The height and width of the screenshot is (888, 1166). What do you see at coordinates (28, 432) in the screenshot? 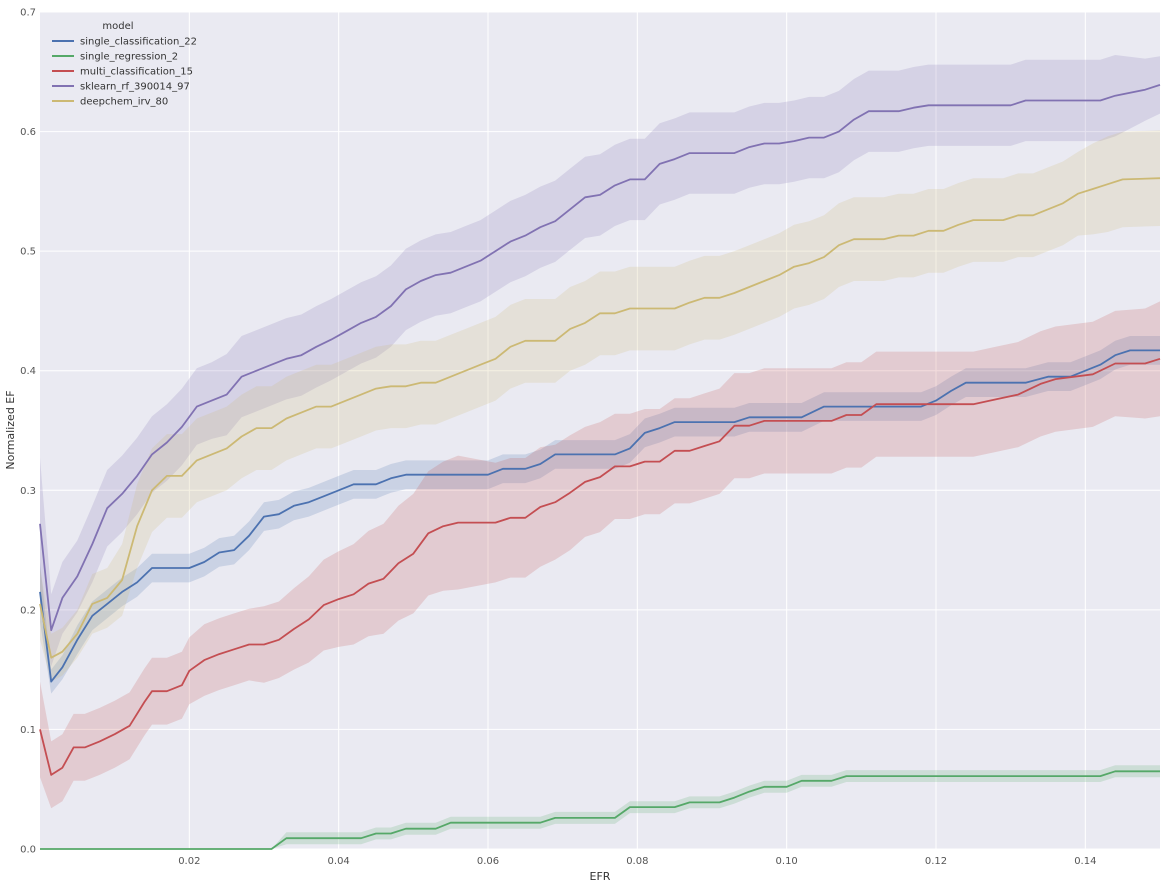
I see `y-axis-ticks: 0.0 0.1 0.2 0.3 0.4 0.5 0.6 0.7` at bounding box center [28, 432].